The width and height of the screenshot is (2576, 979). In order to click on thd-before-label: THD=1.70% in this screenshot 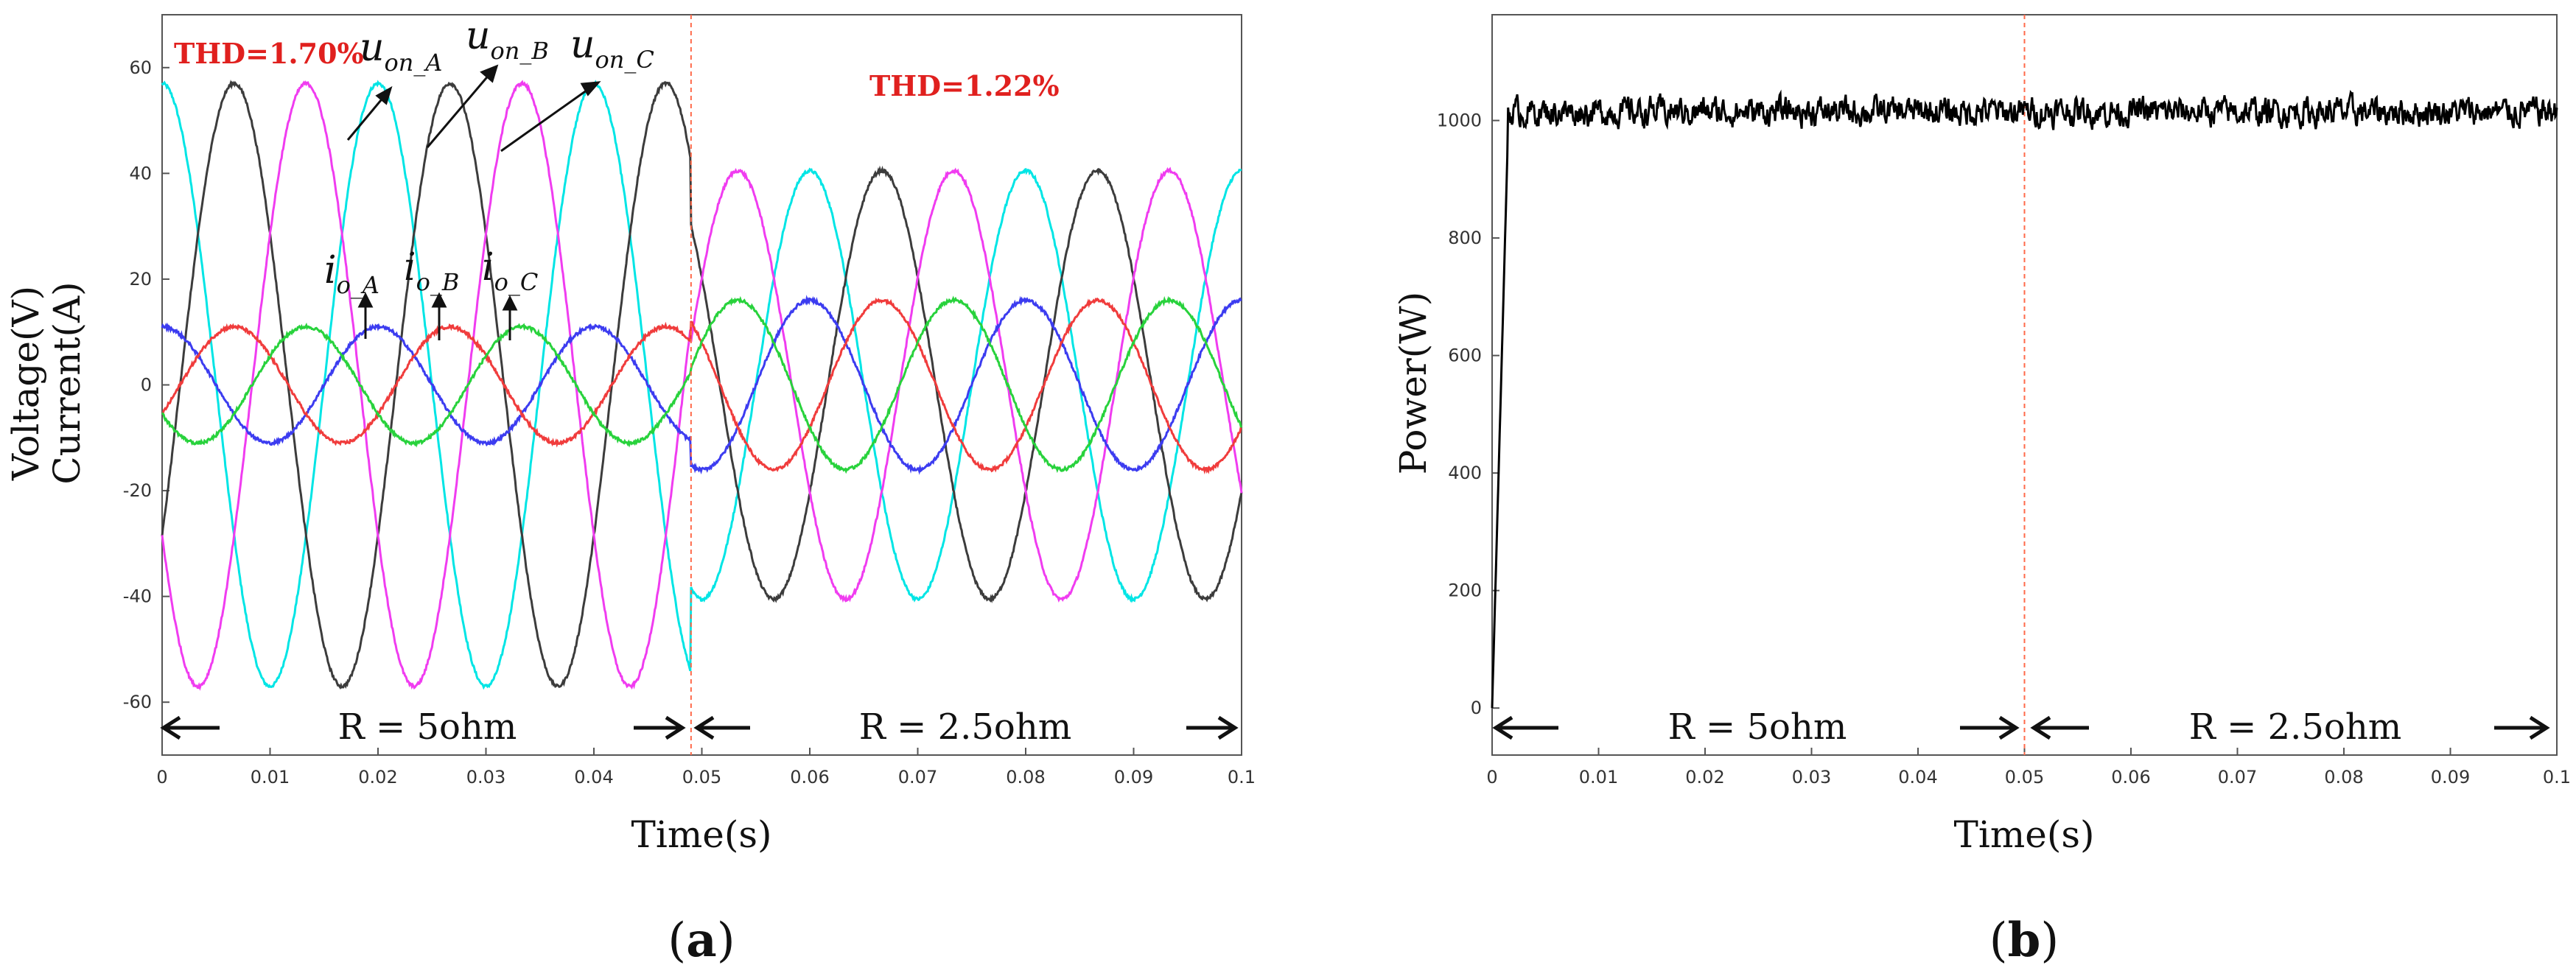, I will do `click(269, 54)`.